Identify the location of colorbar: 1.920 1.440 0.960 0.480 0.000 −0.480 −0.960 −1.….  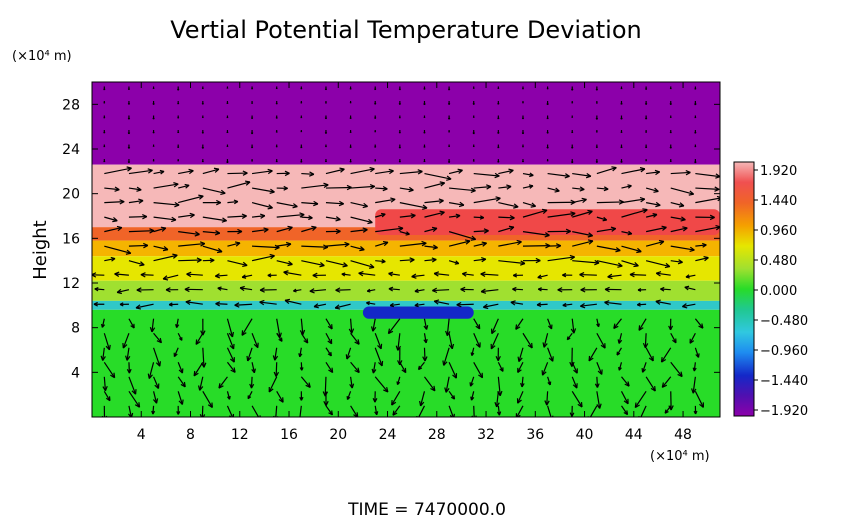
(770, 290).